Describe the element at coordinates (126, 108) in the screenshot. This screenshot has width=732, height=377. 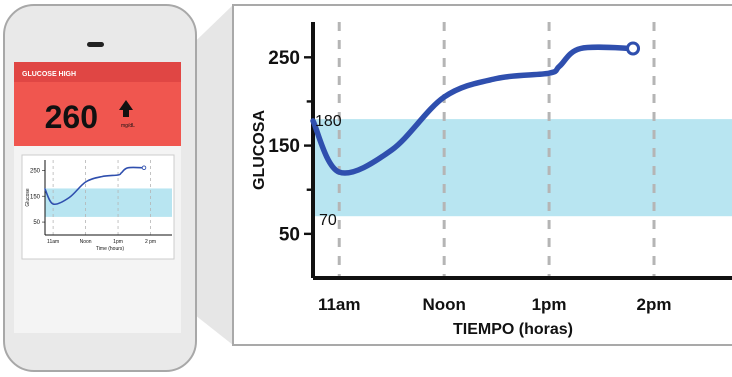
I see `arrow-up-icon` at that location.